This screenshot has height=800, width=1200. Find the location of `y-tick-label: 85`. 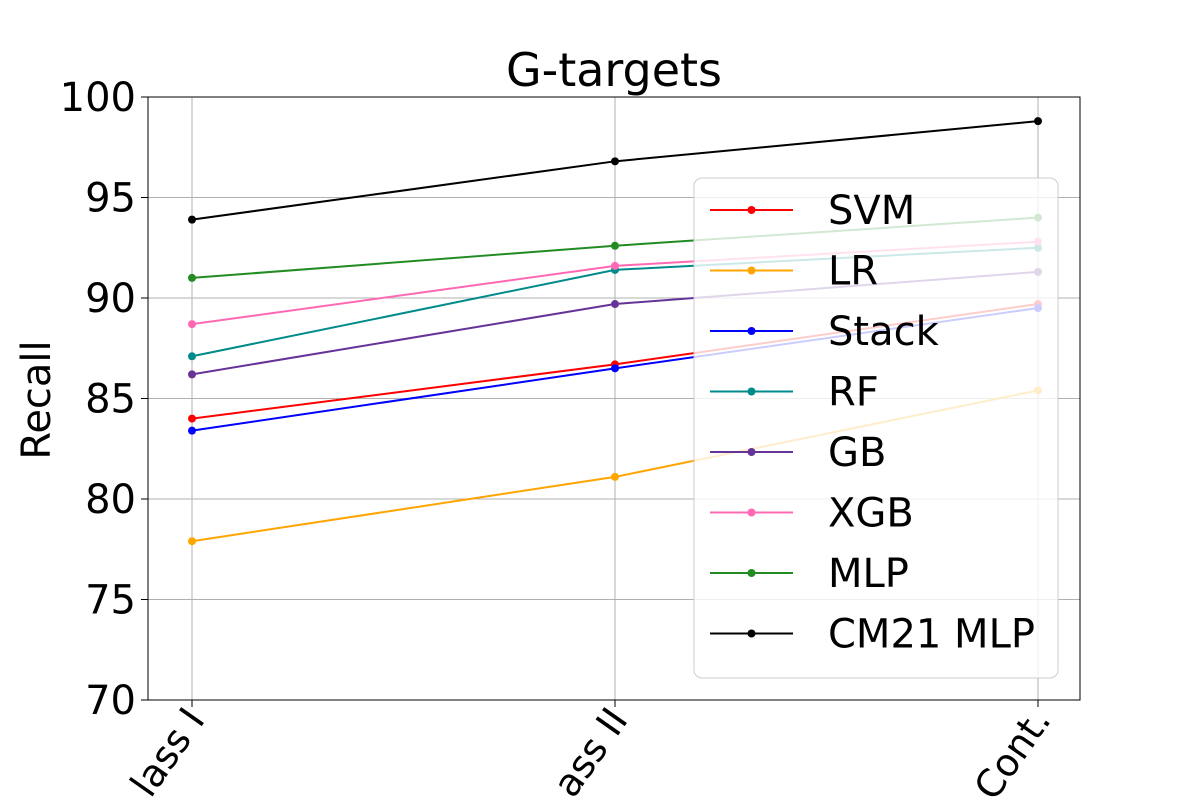

y-tick-label: 85 is located at coordinates (110, 400).